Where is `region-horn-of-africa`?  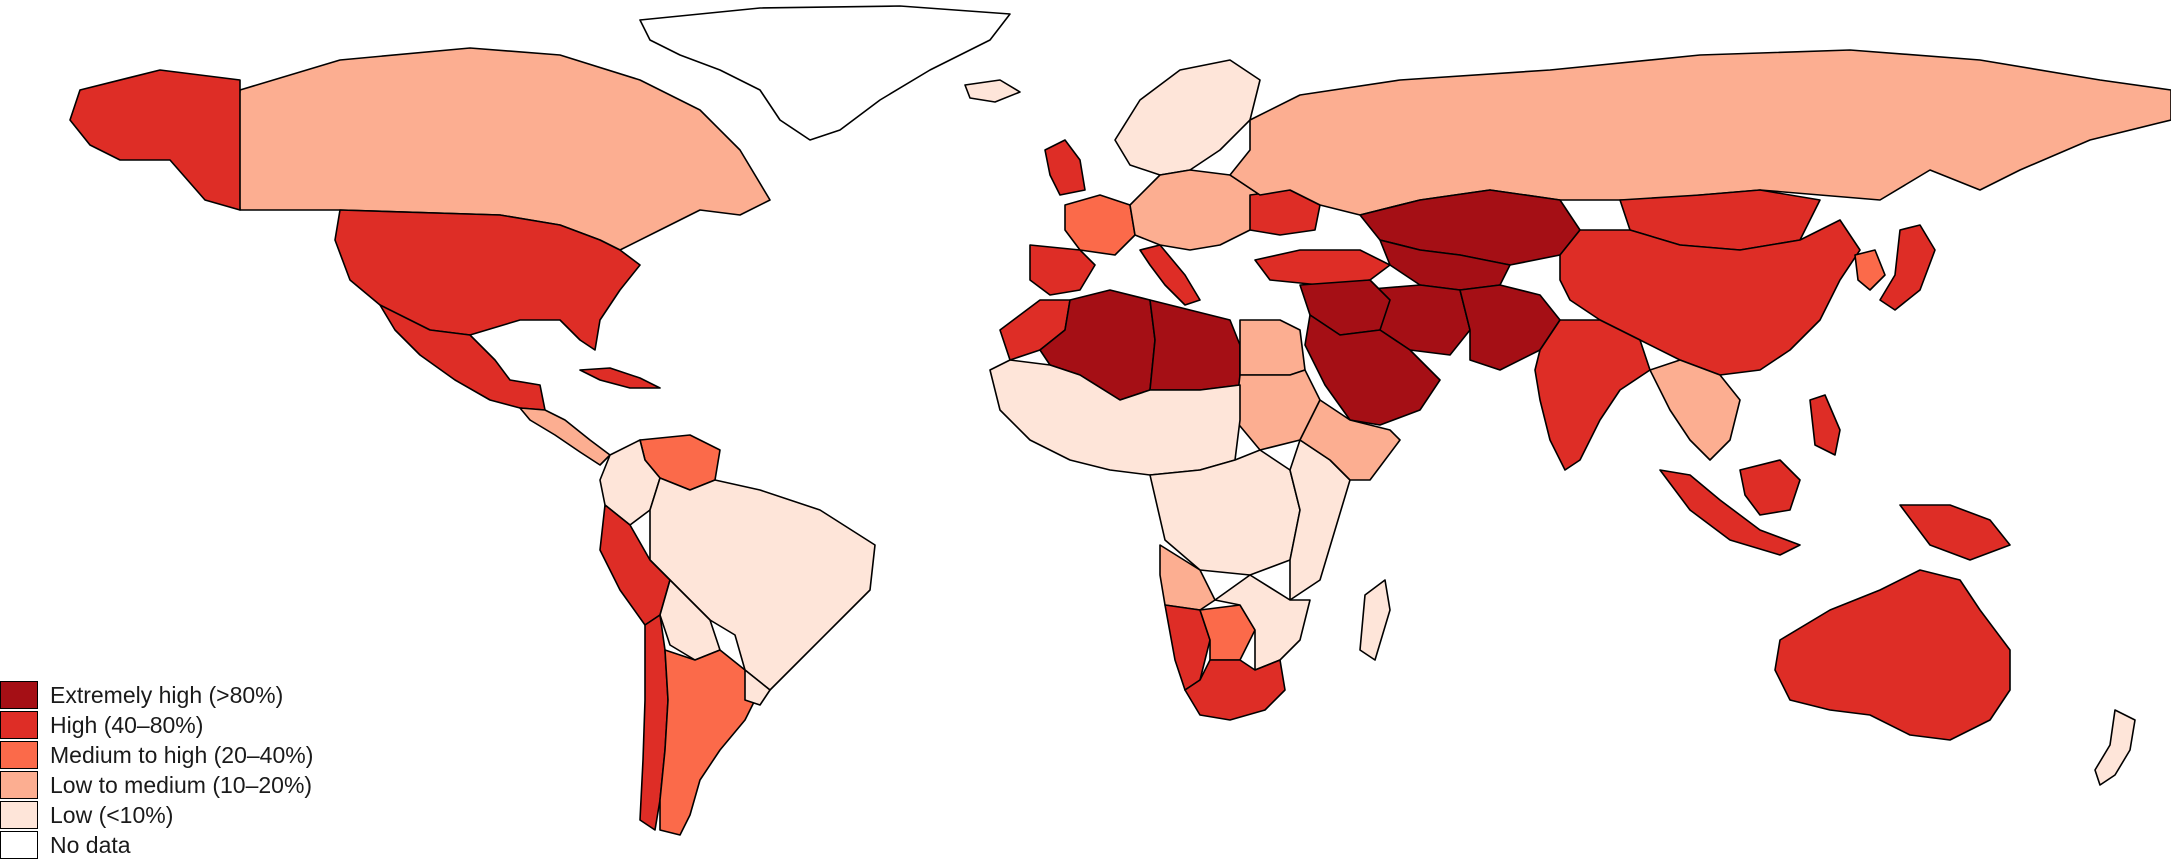
region-horn-of-africa is located at coordinates (1350, 440).